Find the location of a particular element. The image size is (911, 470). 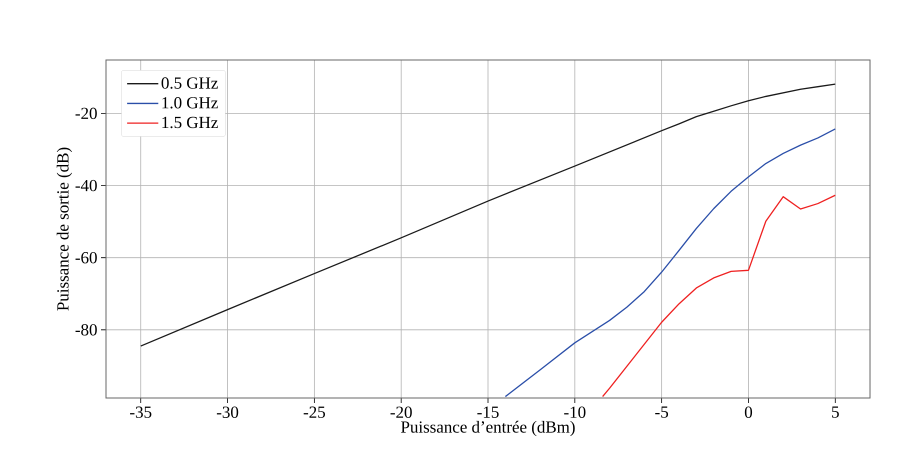

x-tick-label: -10 is located at coordinates (575, 412).